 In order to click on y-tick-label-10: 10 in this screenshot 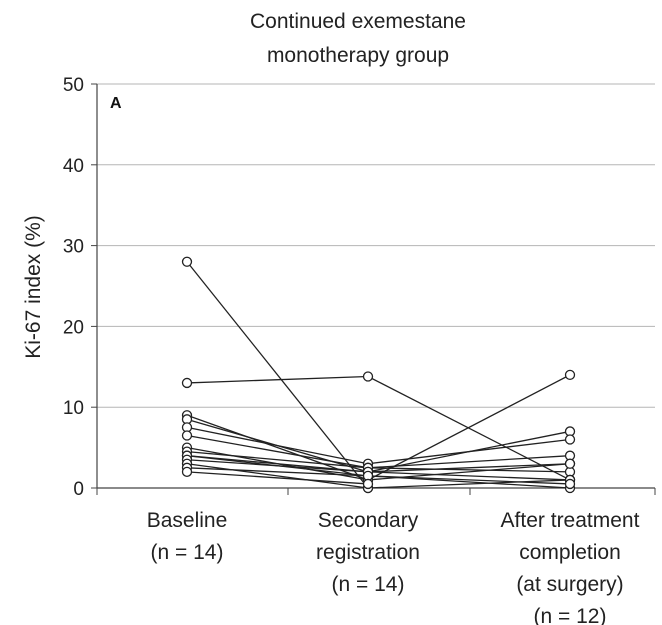, I will do `click(73, 408)`.